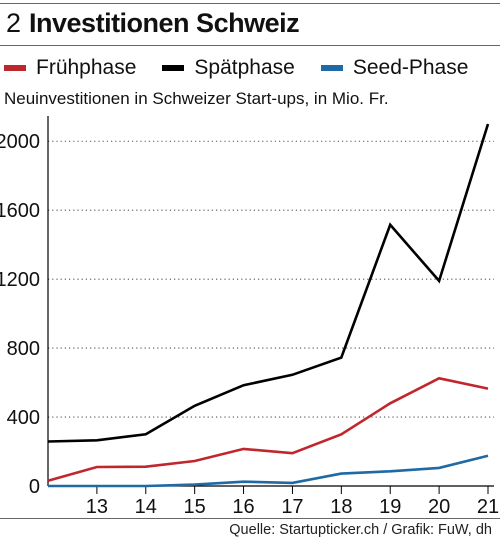 The height and width of the screenshot is (545, 500). Describe the element at coordinates (15, 68) in the screenshot. I see `legend-swatch-fruehphase` at that location.